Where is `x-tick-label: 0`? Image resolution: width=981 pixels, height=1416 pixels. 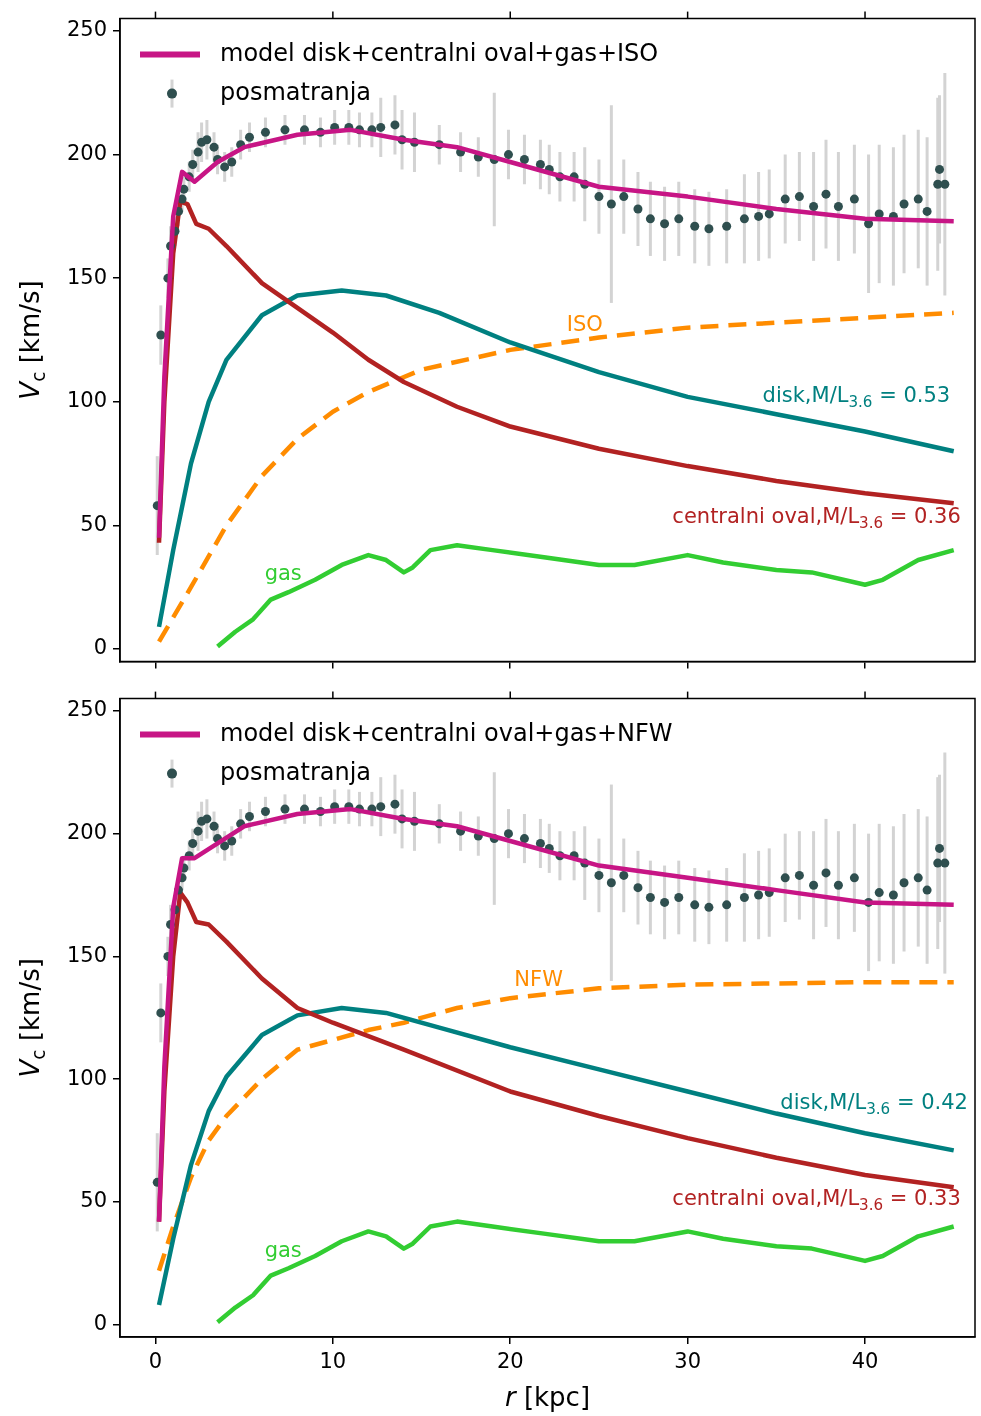 x-tick-label: 0 is located at coordinates (155, 1361).